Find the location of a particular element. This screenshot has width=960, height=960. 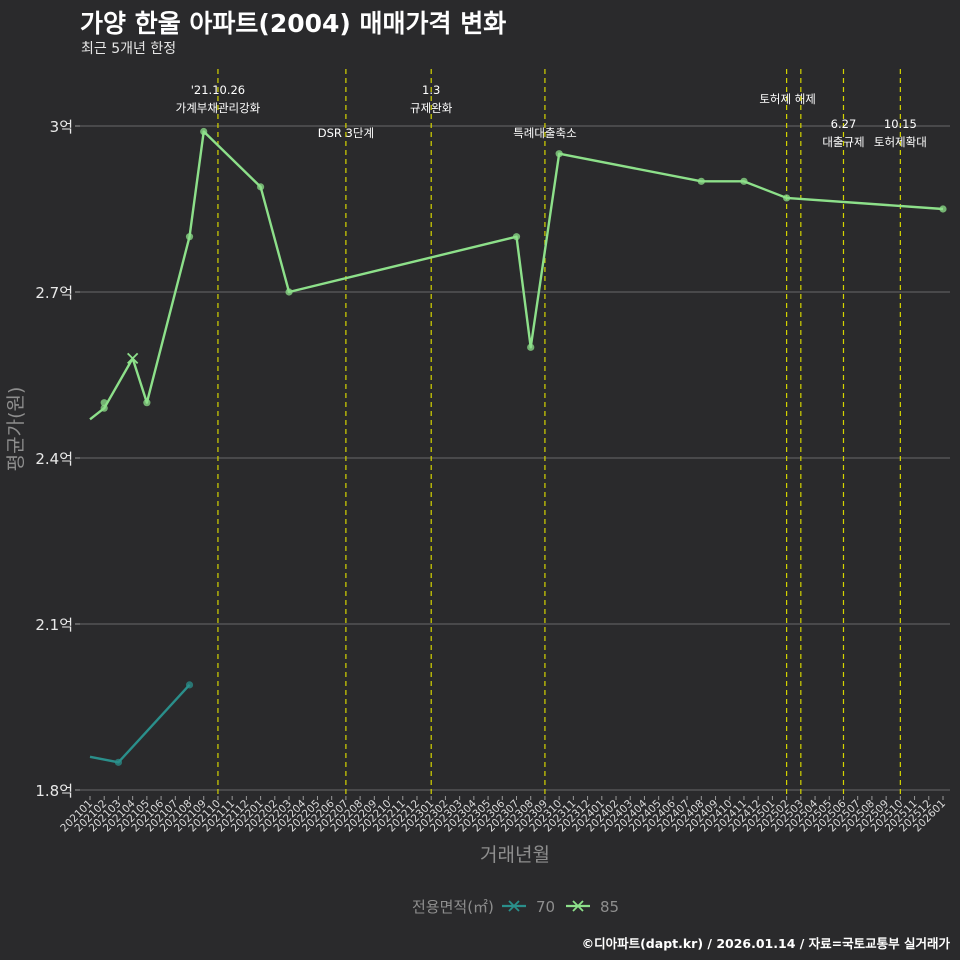

event-label: 10.15 is located at coordinates (900, 124).